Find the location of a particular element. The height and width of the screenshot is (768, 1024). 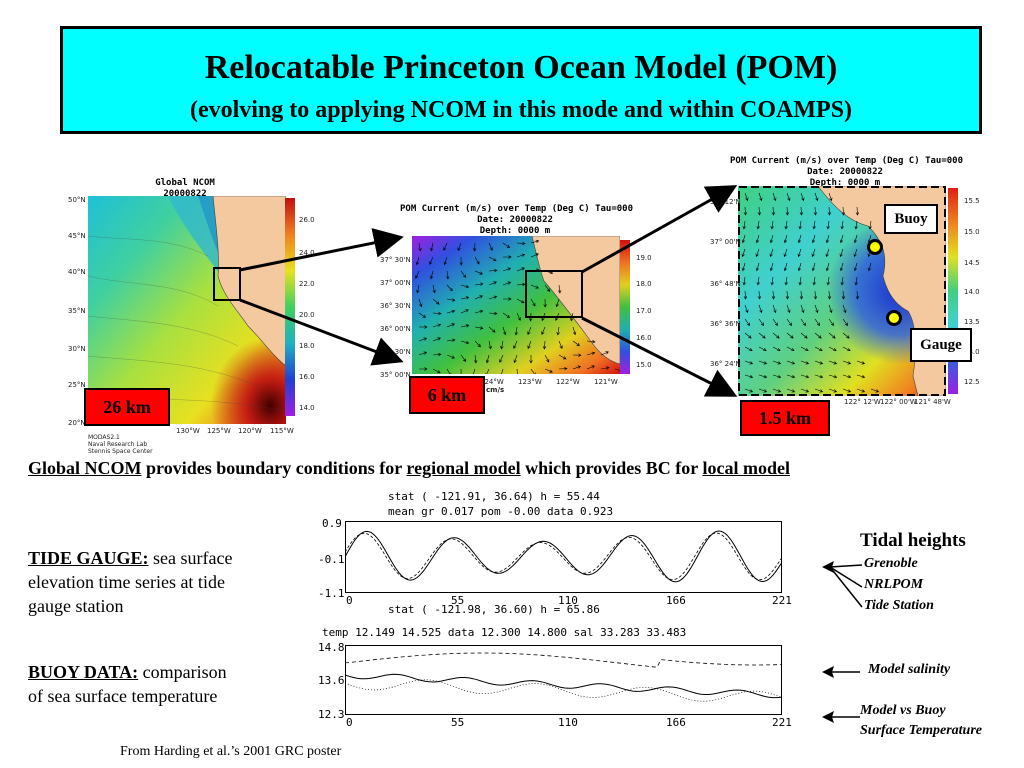

global-colorbar-tick: 26.0 is located at coordinates (307, 220).